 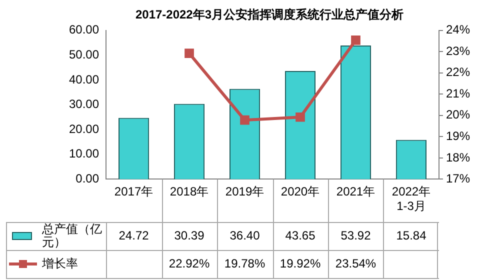 I want to click on x-tick-label: 2020年, so click(x=300, y=191).